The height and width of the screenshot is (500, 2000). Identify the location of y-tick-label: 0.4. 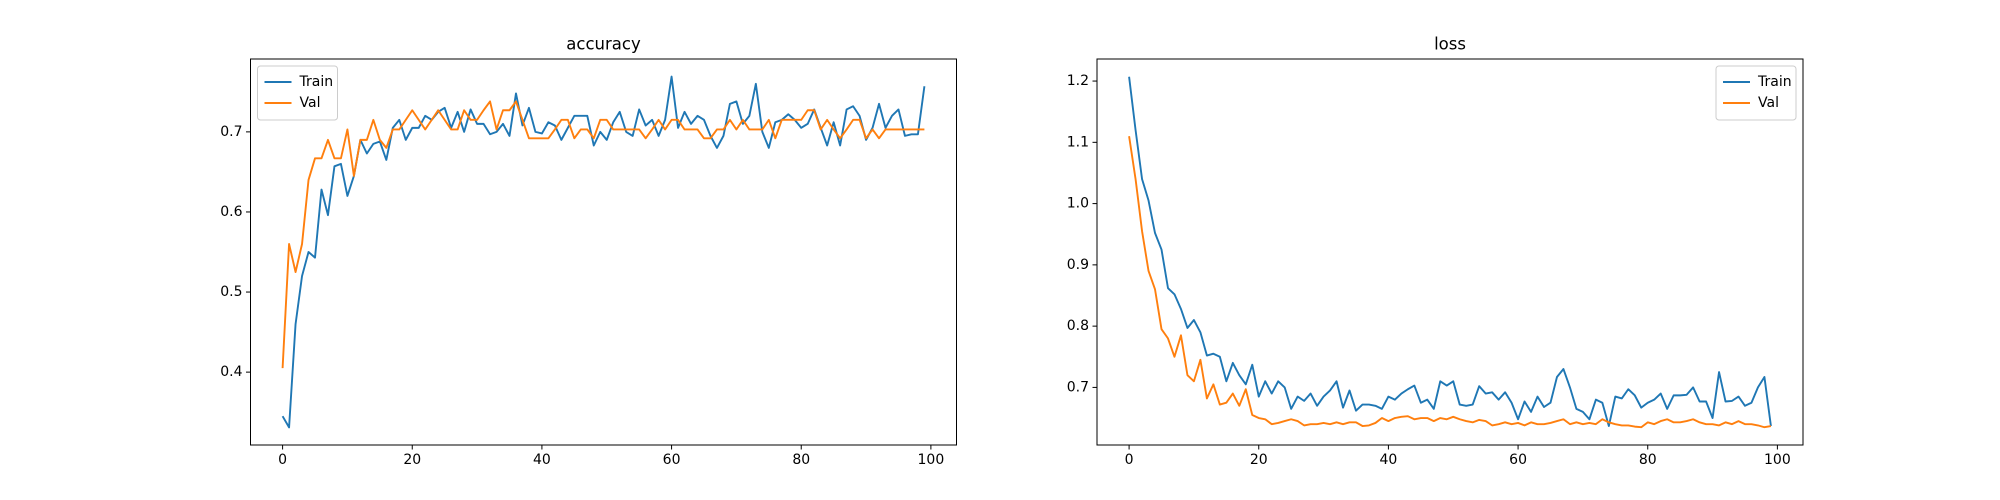
(231, 372).